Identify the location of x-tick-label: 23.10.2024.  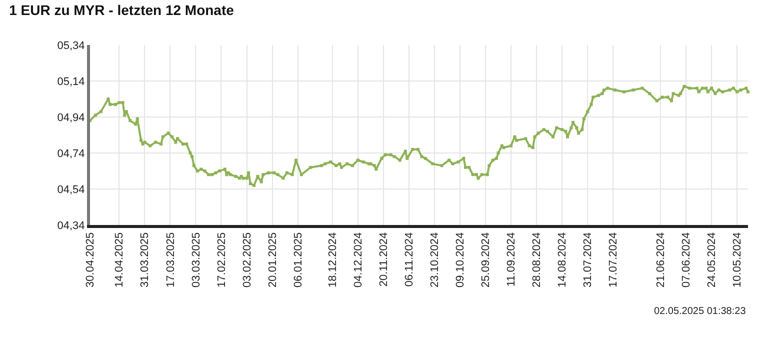
(435, 260).